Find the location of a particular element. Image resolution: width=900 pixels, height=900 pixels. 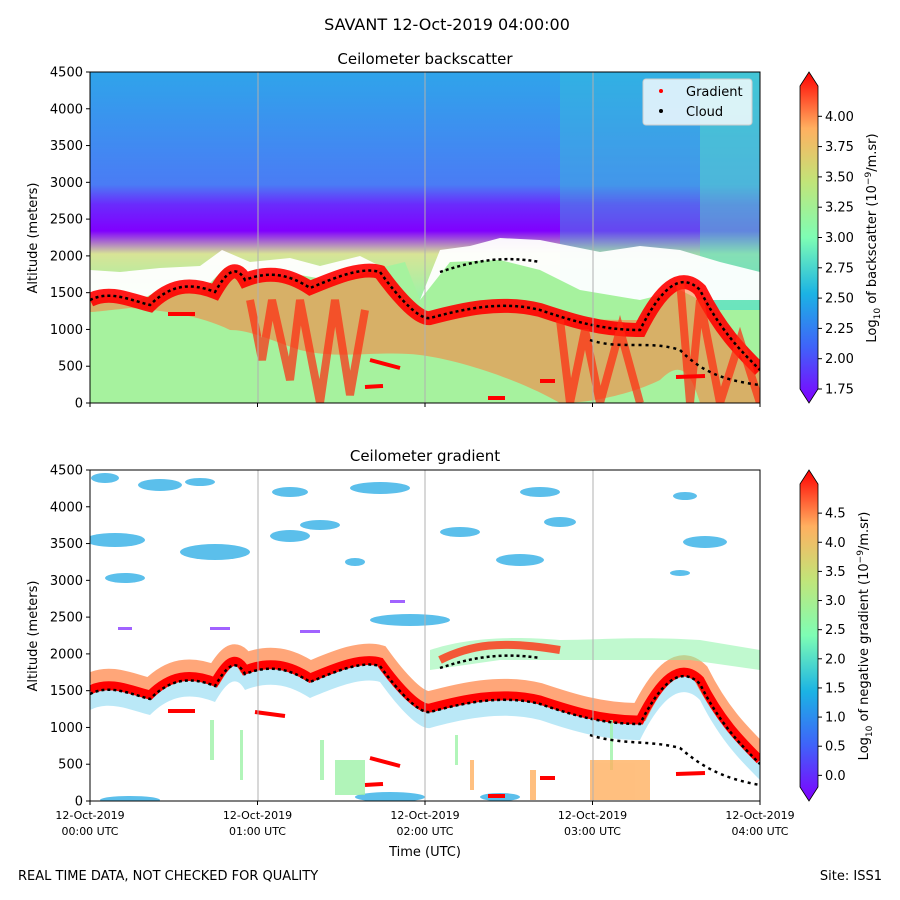

x-tick-label-time: 00:00 UTC is located at coordinates (89, 831).